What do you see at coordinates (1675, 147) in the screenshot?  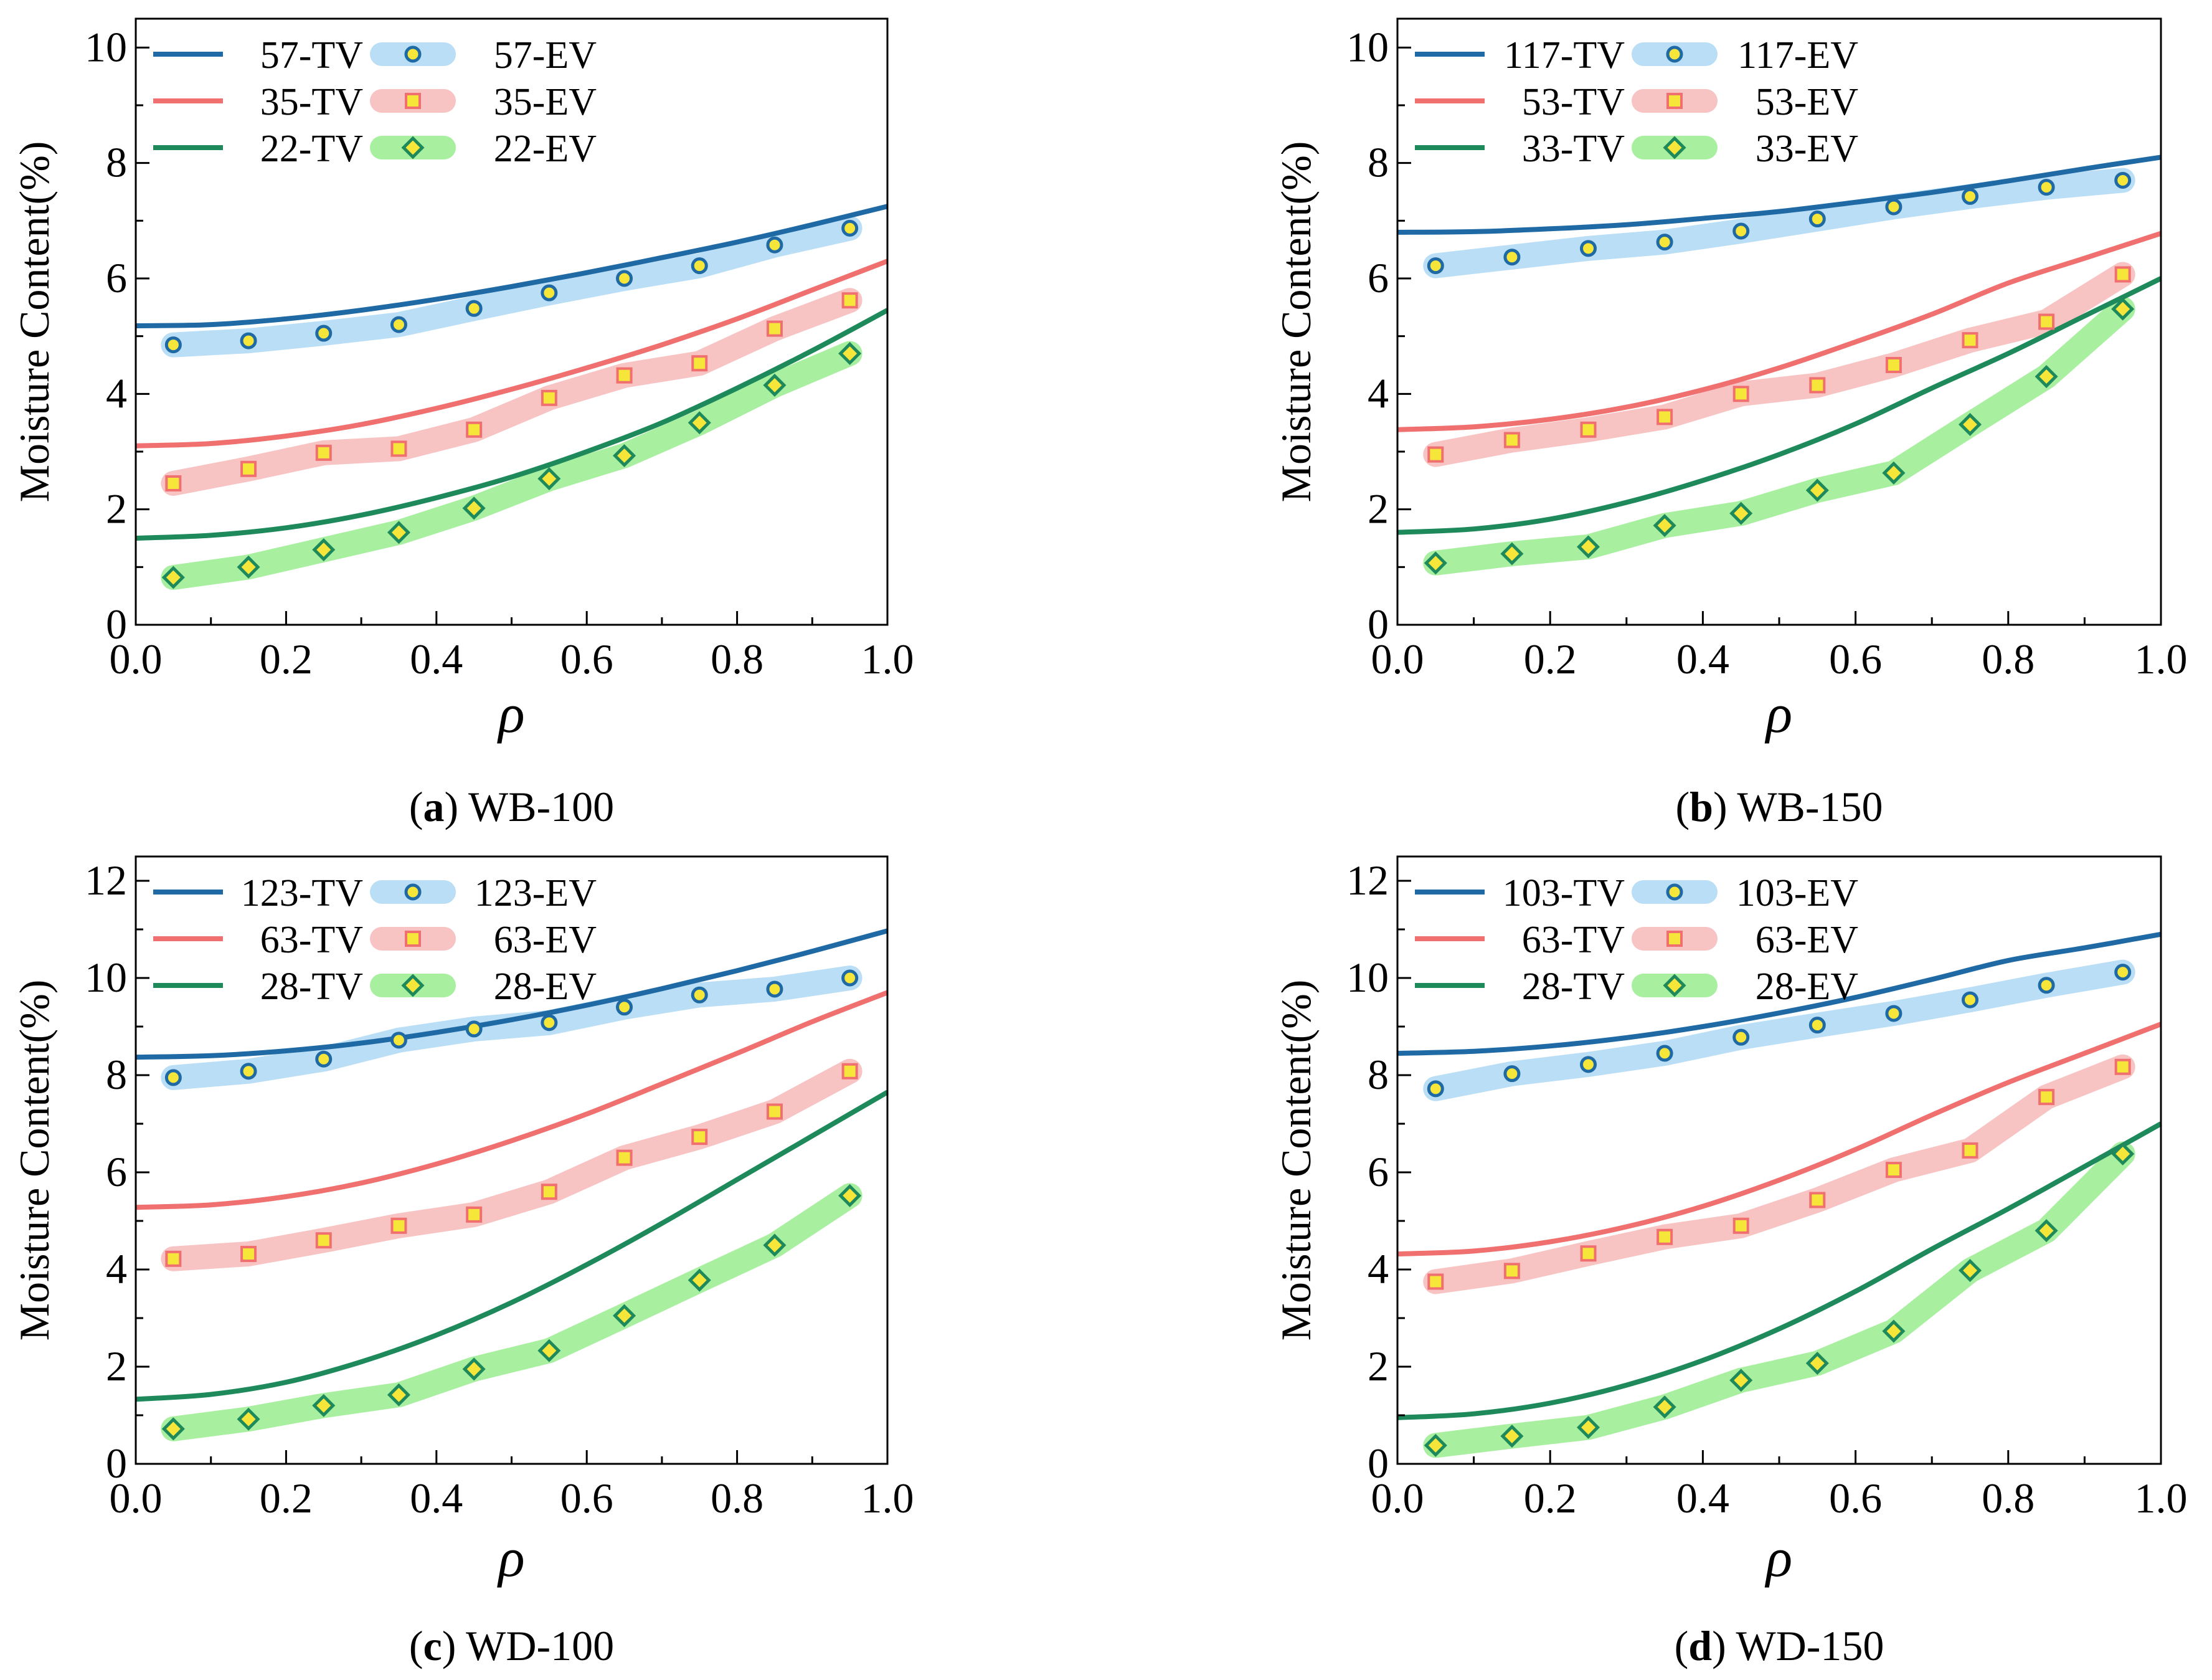 I see `legend-marker-33-EV` at bounding box center [1675, 147].